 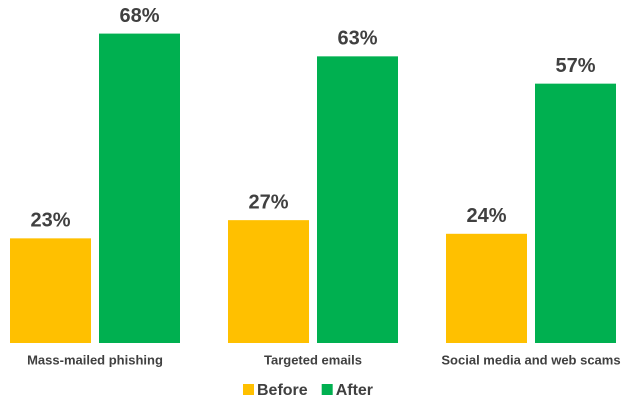 I want to click on legend-label: After, so click(x=354, y=390).